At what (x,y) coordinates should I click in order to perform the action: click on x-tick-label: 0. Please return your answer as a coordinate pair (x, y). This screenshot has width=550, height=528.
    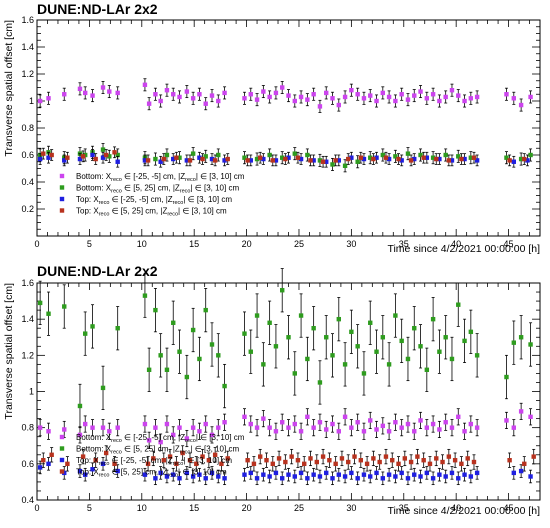
    Looking at the image, I should click on (36, 244).